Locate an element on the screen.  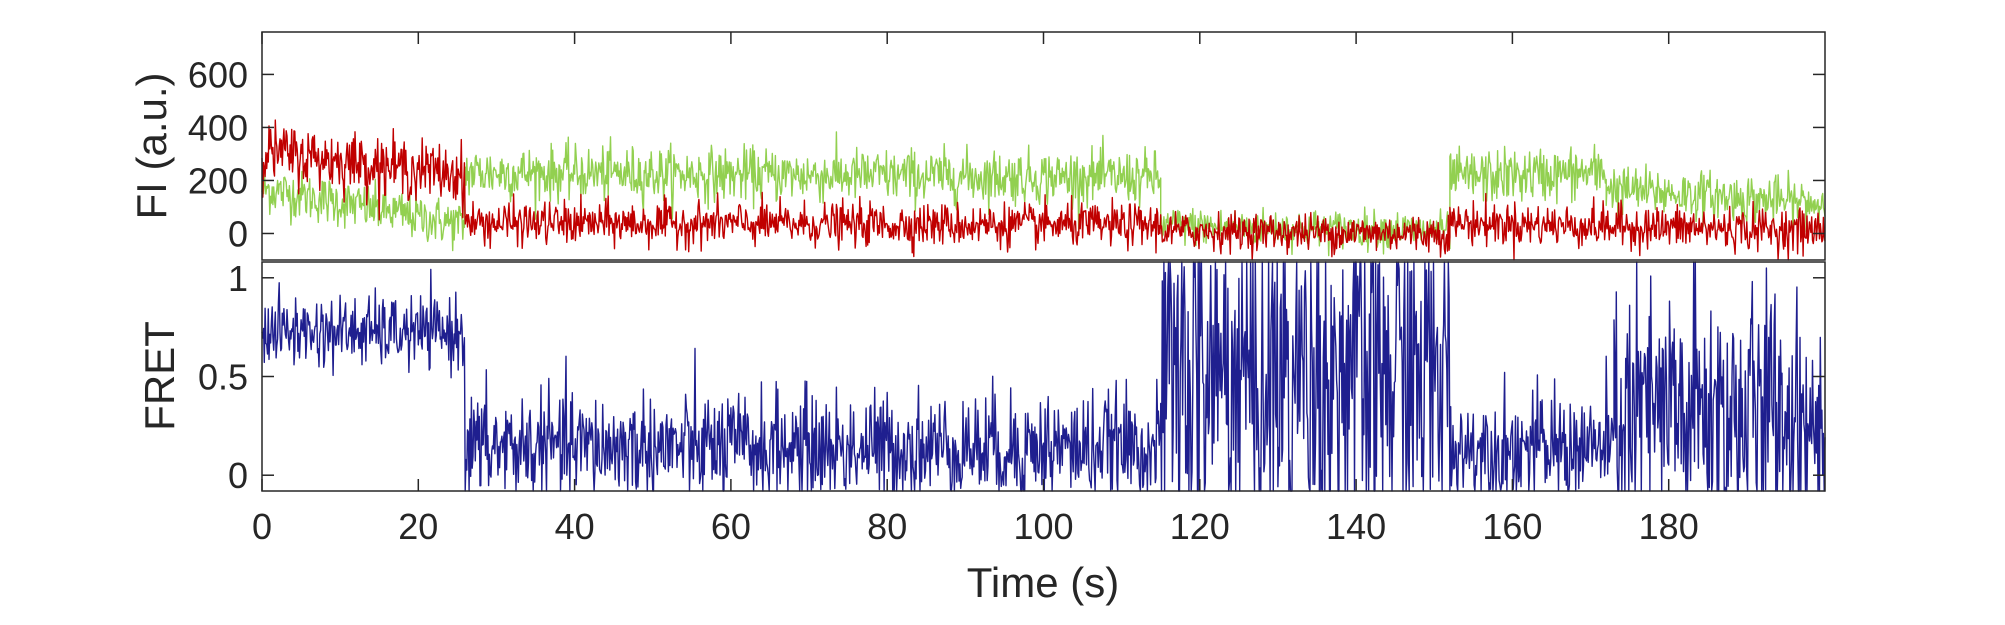
fret-x-tick-label: 140 is located at coordinates (1356, 526).